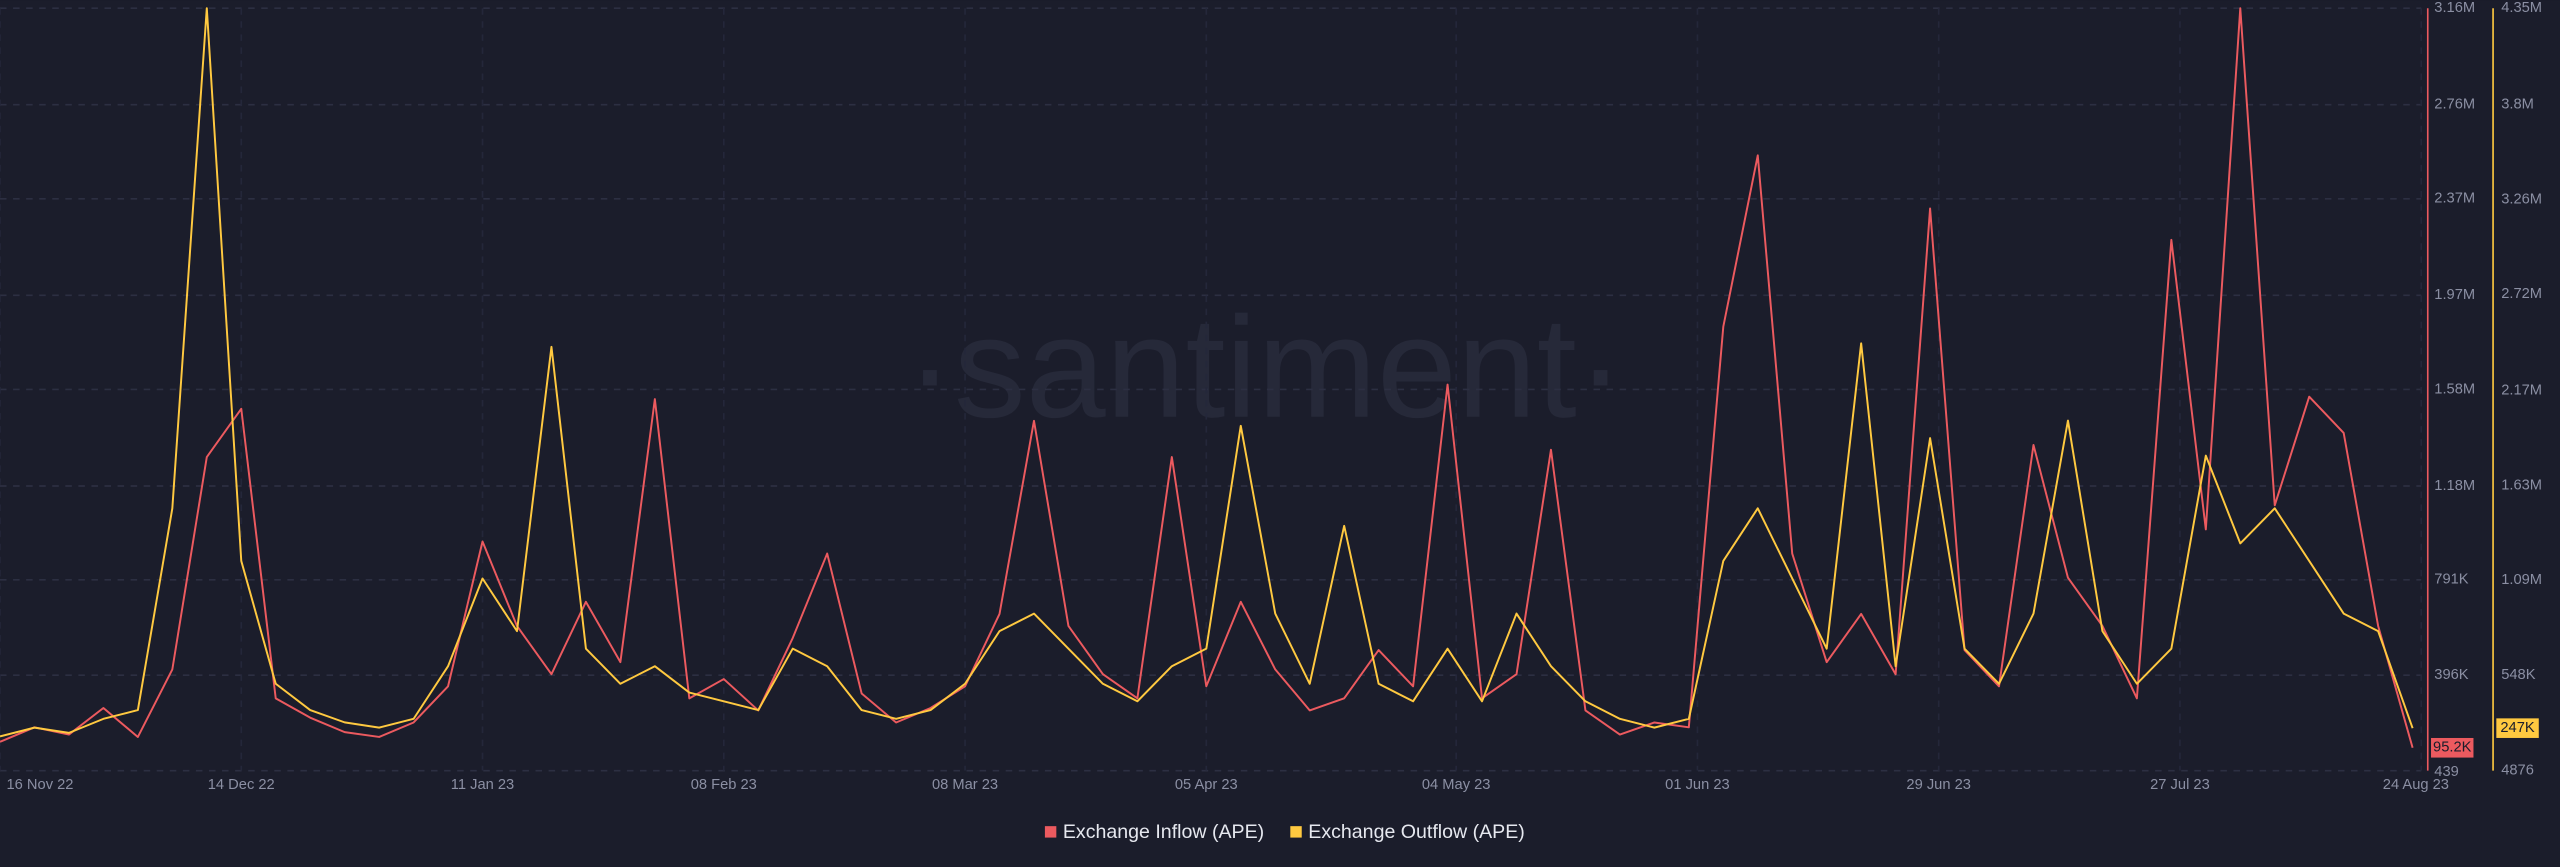  What do you see at coordinates (1938, 785) in the screenshot?
I see `x-tick-label: 29 Jun 23` at bounding box center [1938, 785].